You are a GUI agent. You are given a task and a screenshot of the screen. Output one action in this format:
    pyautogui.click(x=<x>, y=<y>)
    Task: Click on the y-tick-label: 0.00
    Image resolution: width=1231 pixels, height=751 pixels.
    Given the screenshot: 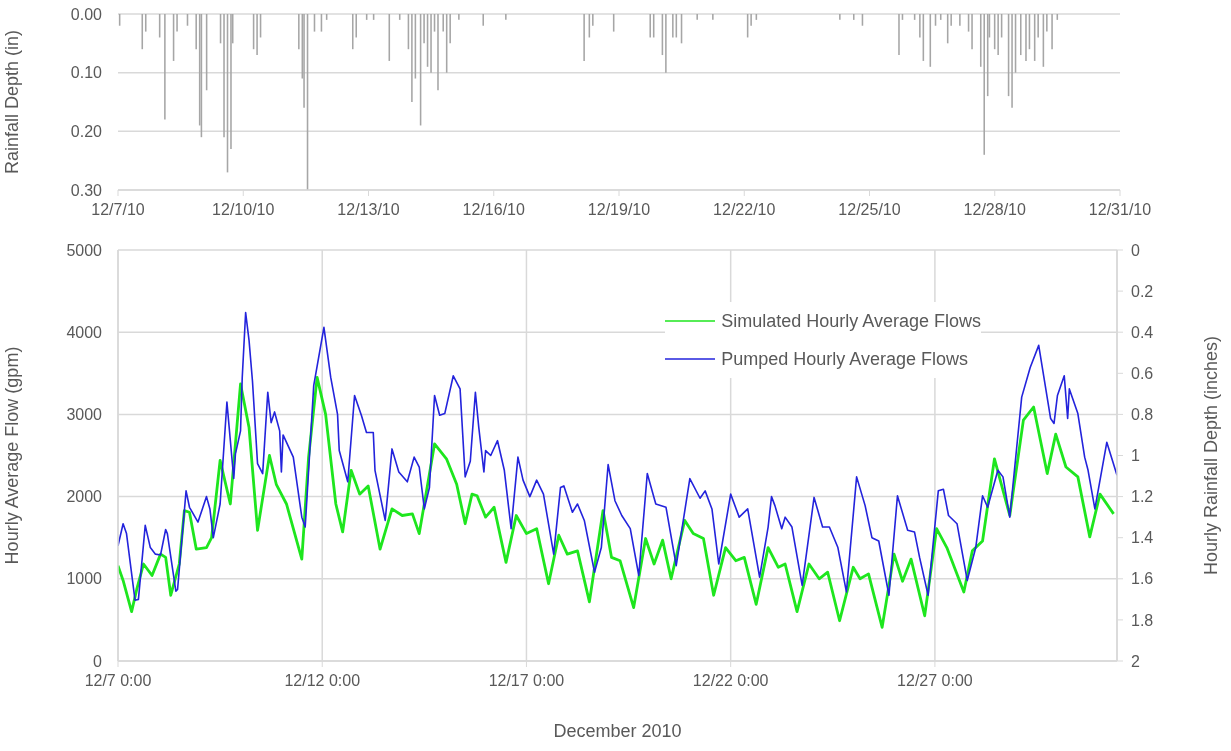 What is the action you would take?
    pyautogui.click(x=86, y=14)
    